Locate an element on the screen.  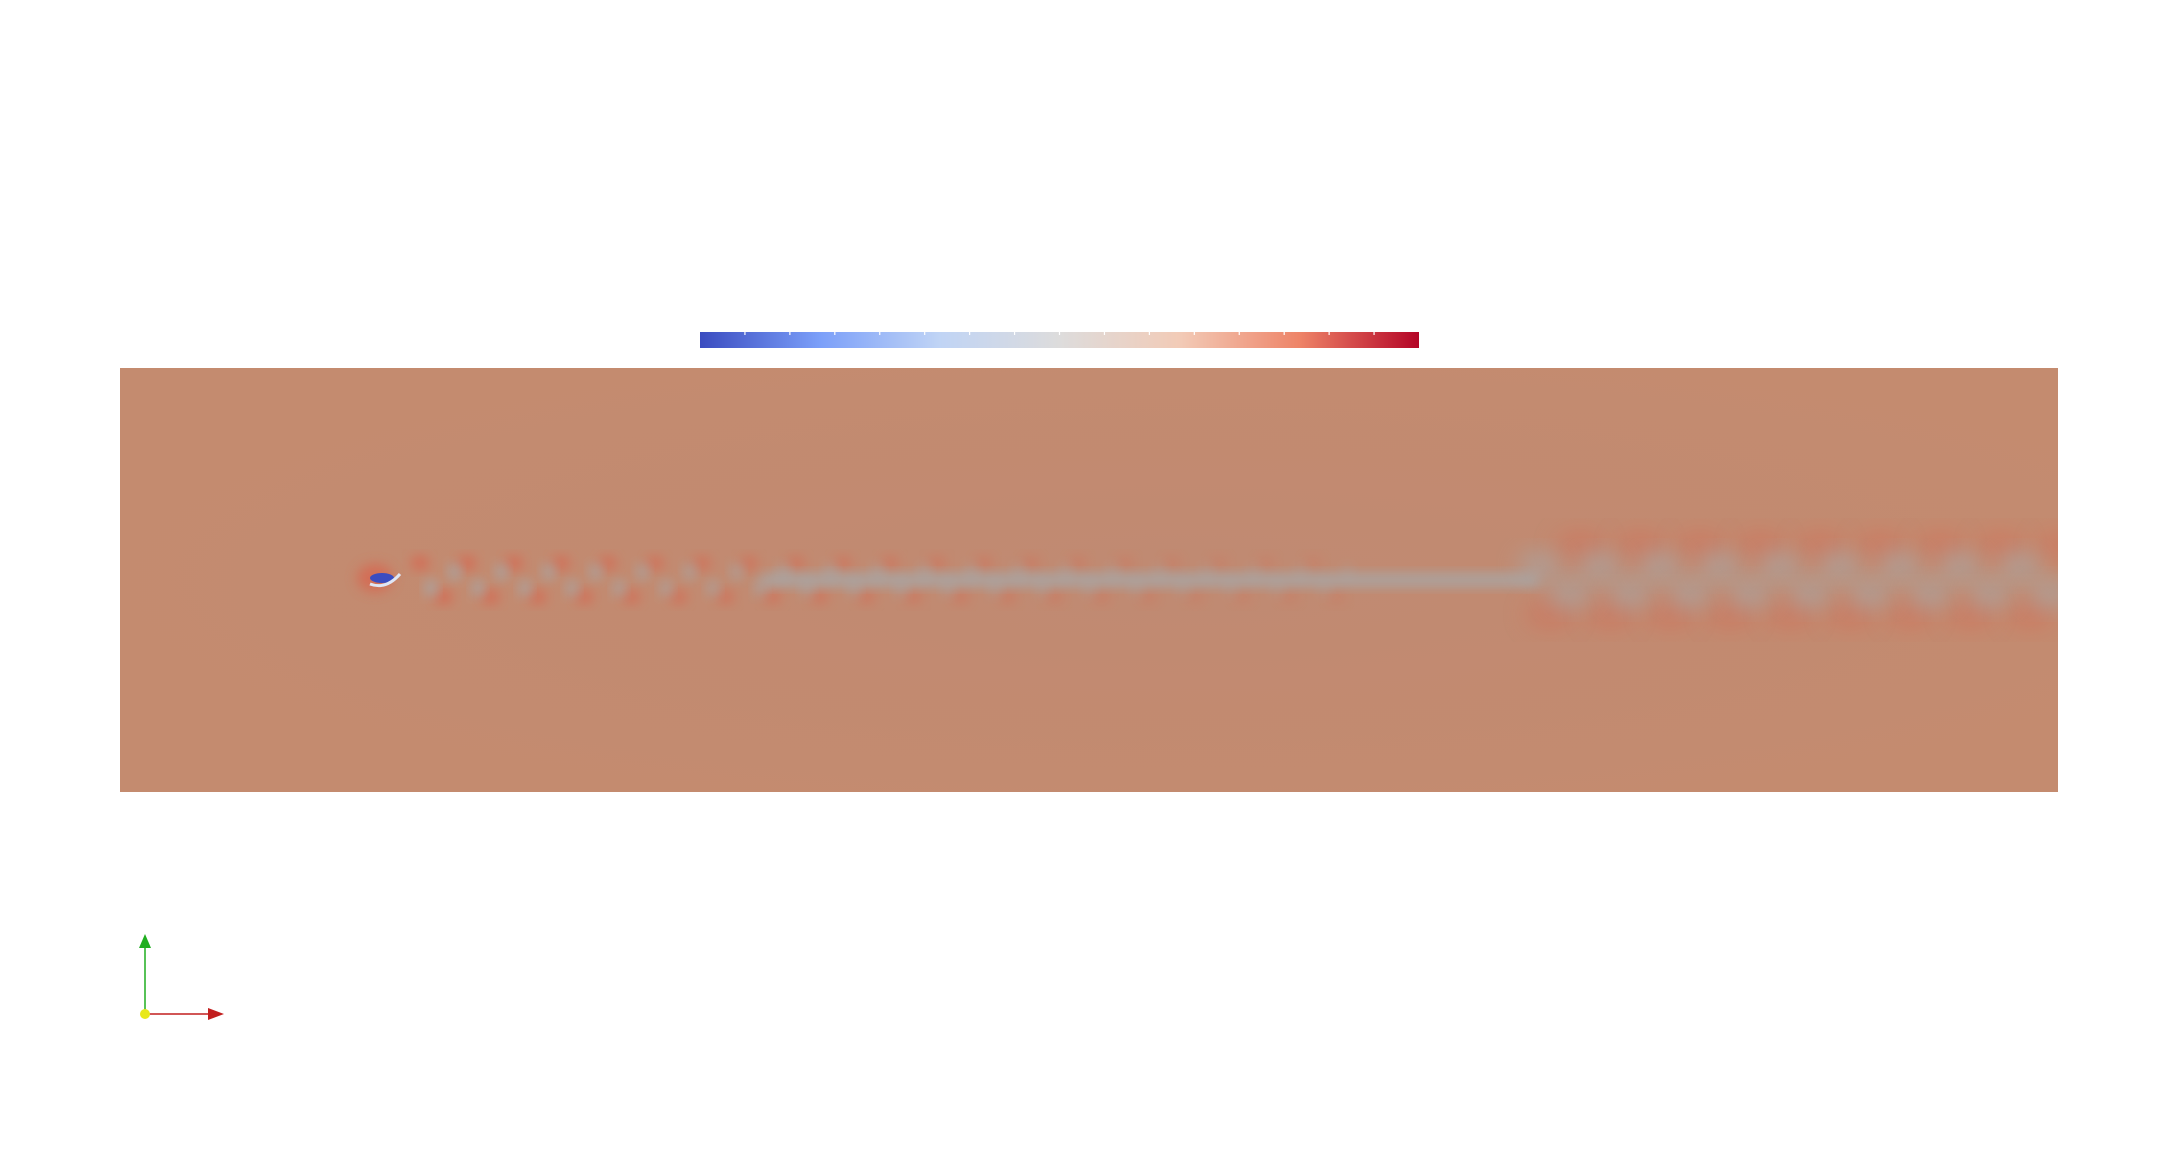
cylinder-body is located at coordinates (379, 578).